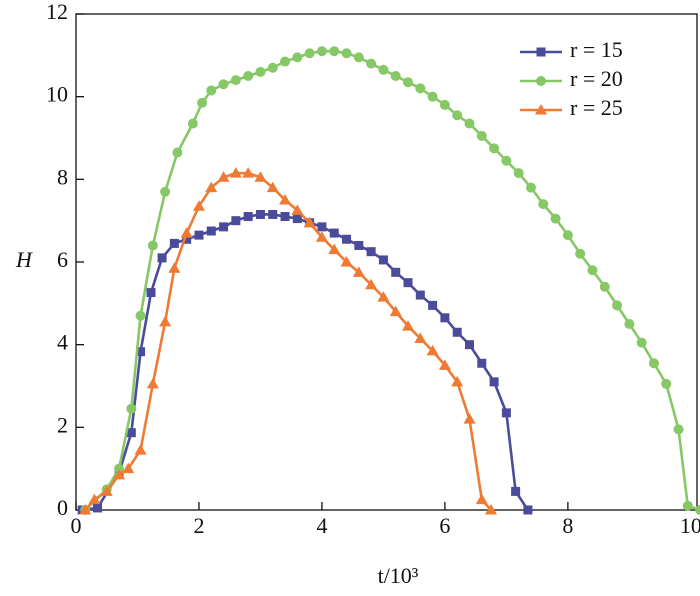 The height and width of the screenshot is (596, 700). What do you see at coordinates (398, 575) in the screenshot?
I see `x-axis-label: t/10³` at bounding box center [398, 575].